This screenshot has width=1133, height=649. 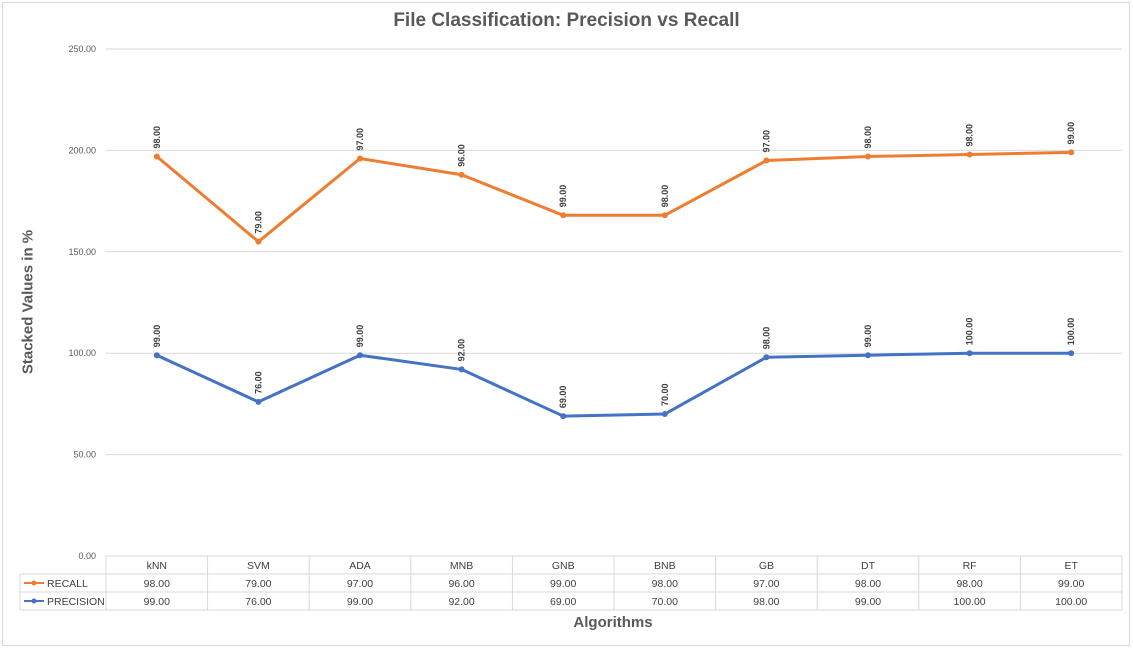 I want to click on x-category-label: SVM, so click(x=258, y=566).